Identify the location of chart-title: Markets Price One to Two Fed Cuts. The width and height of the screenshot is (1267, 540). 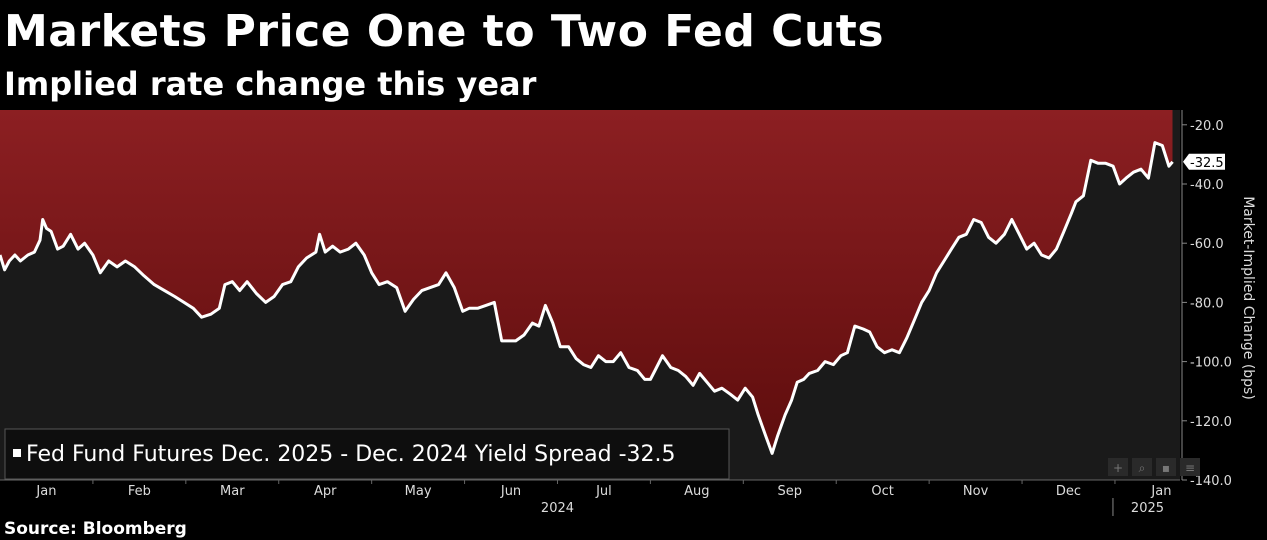
(444, 31).